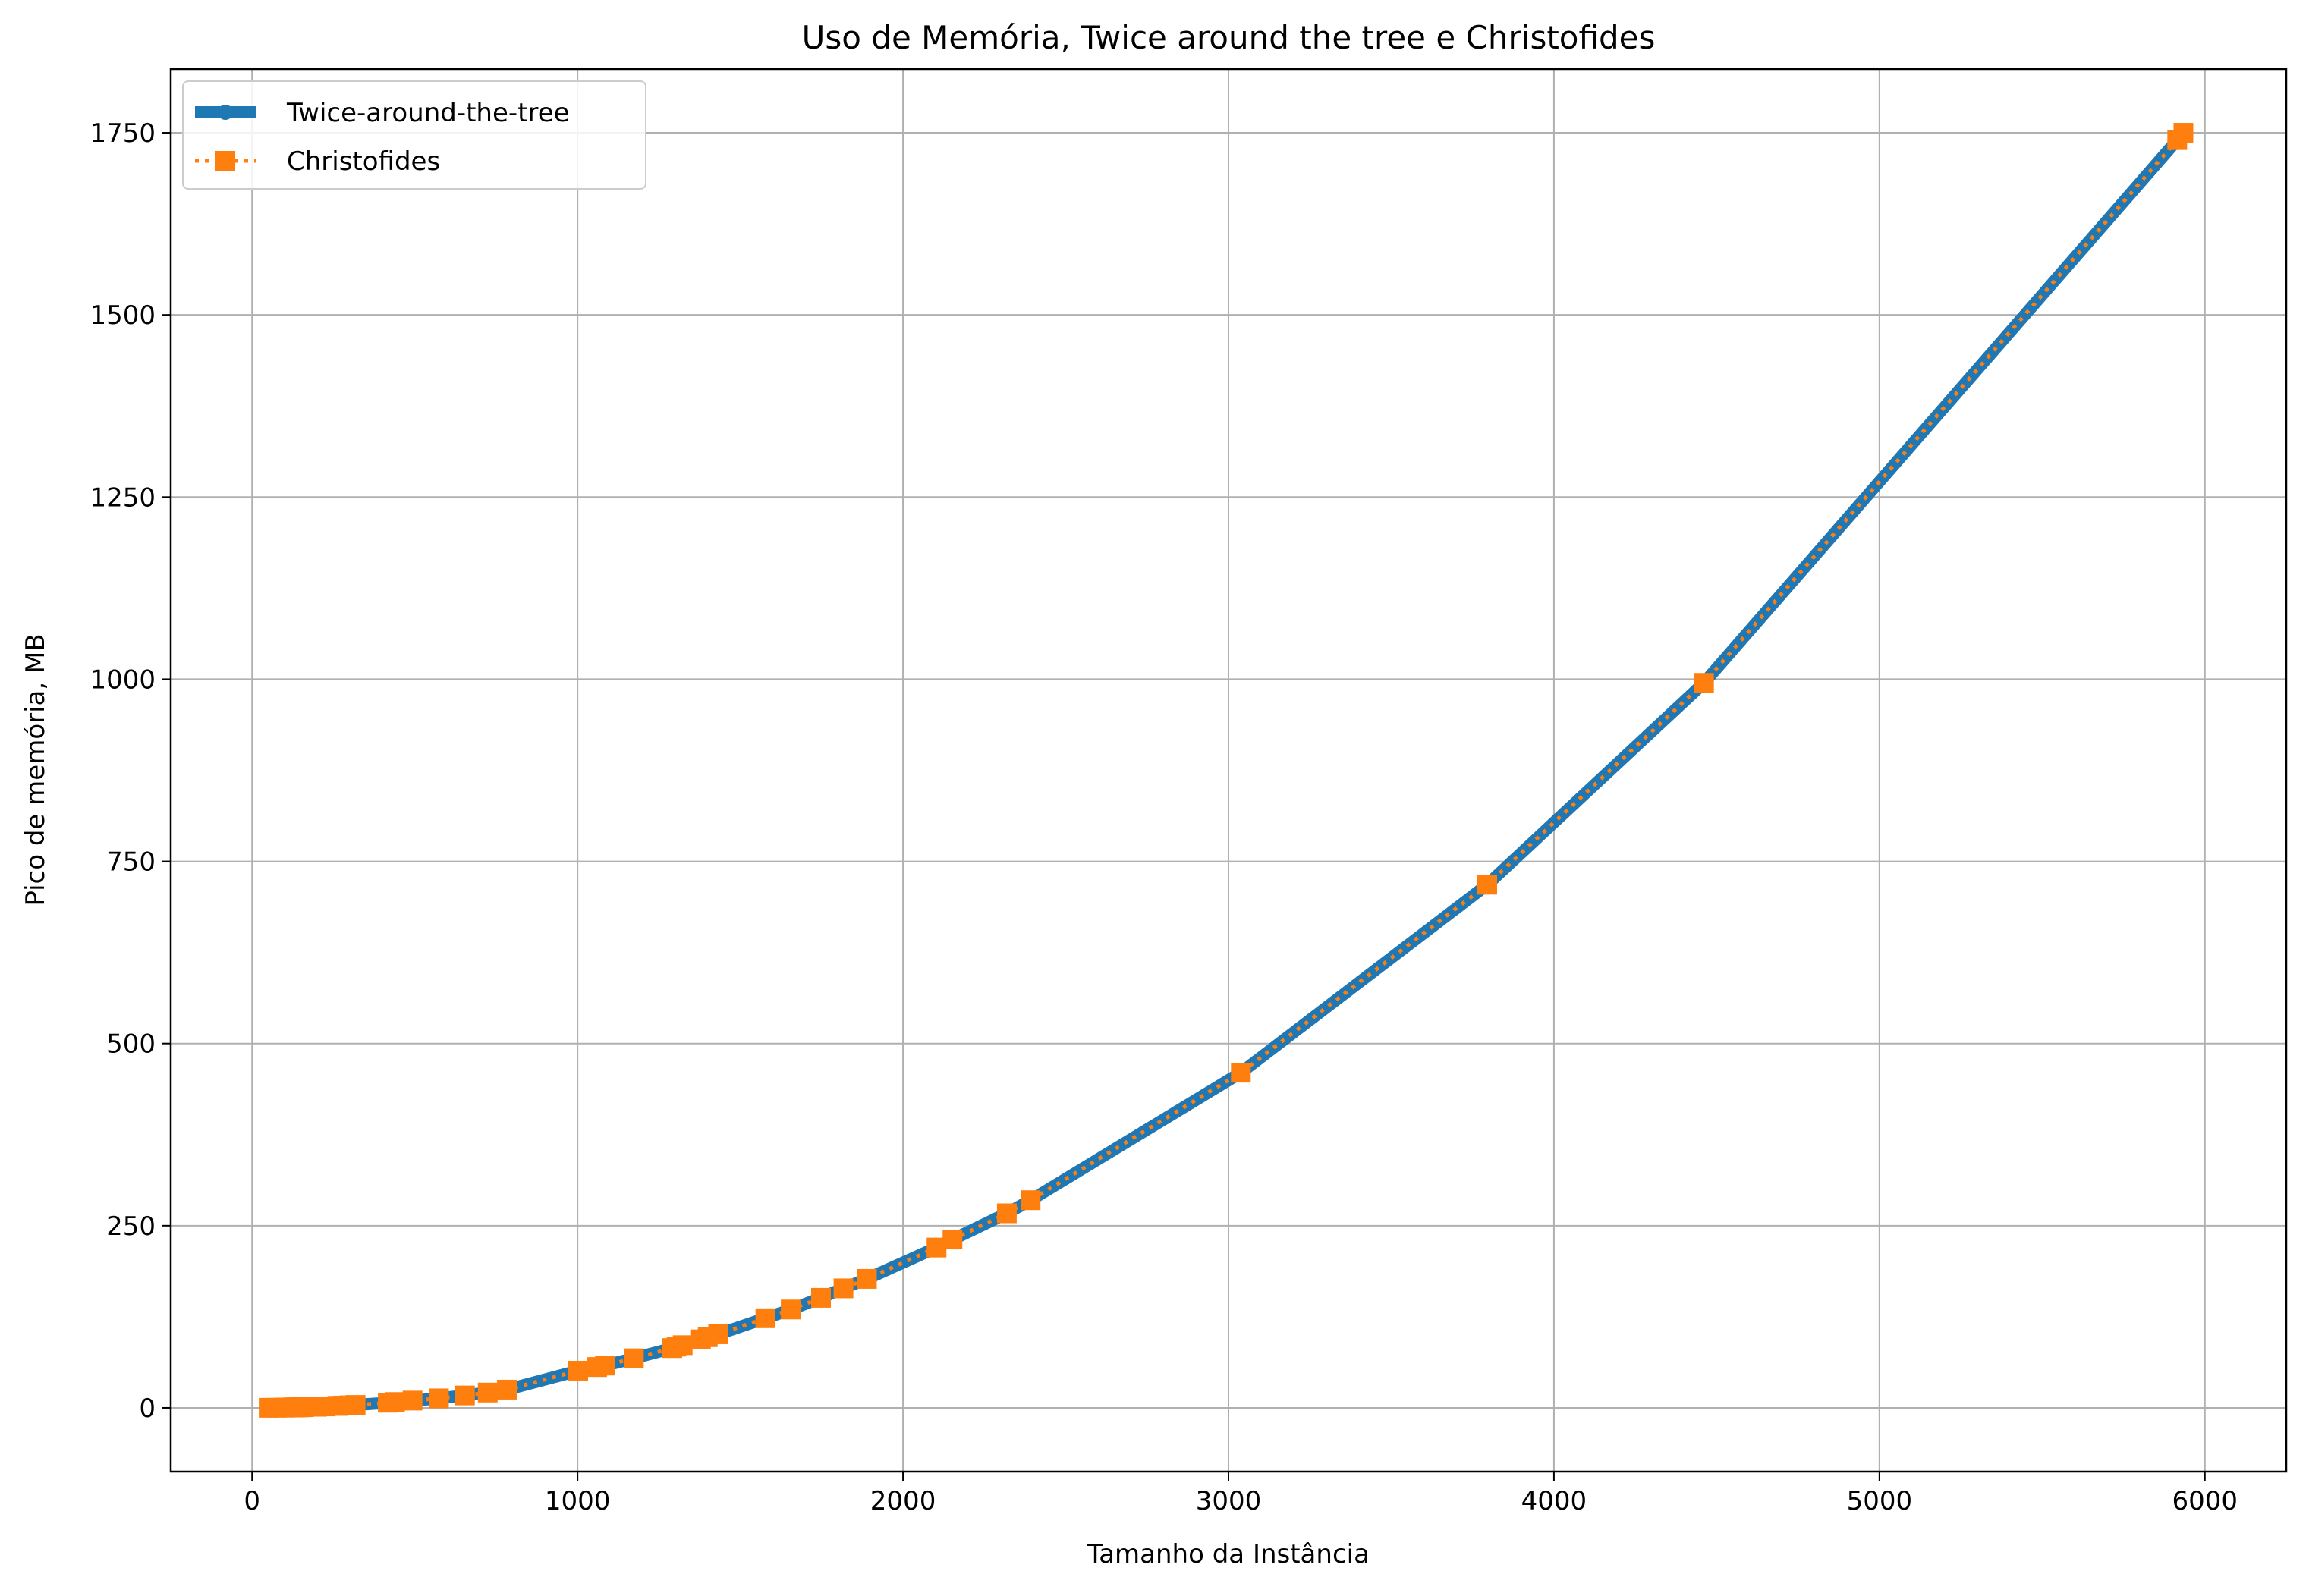 The height and width of the screenshot is (1596, 2309). What do you see at coordinates (428, 113) in the screenshot?
I see `legend-label-twice-around-the-tree: Twice-around-the-tree` at bounding box center [428, 113].